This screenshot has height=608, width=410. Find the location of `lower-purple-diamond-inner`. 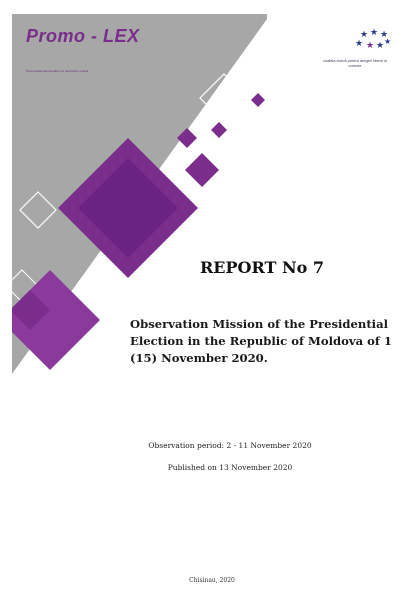

lower-purple-diamond-inner is located at coordinates (31, 310).